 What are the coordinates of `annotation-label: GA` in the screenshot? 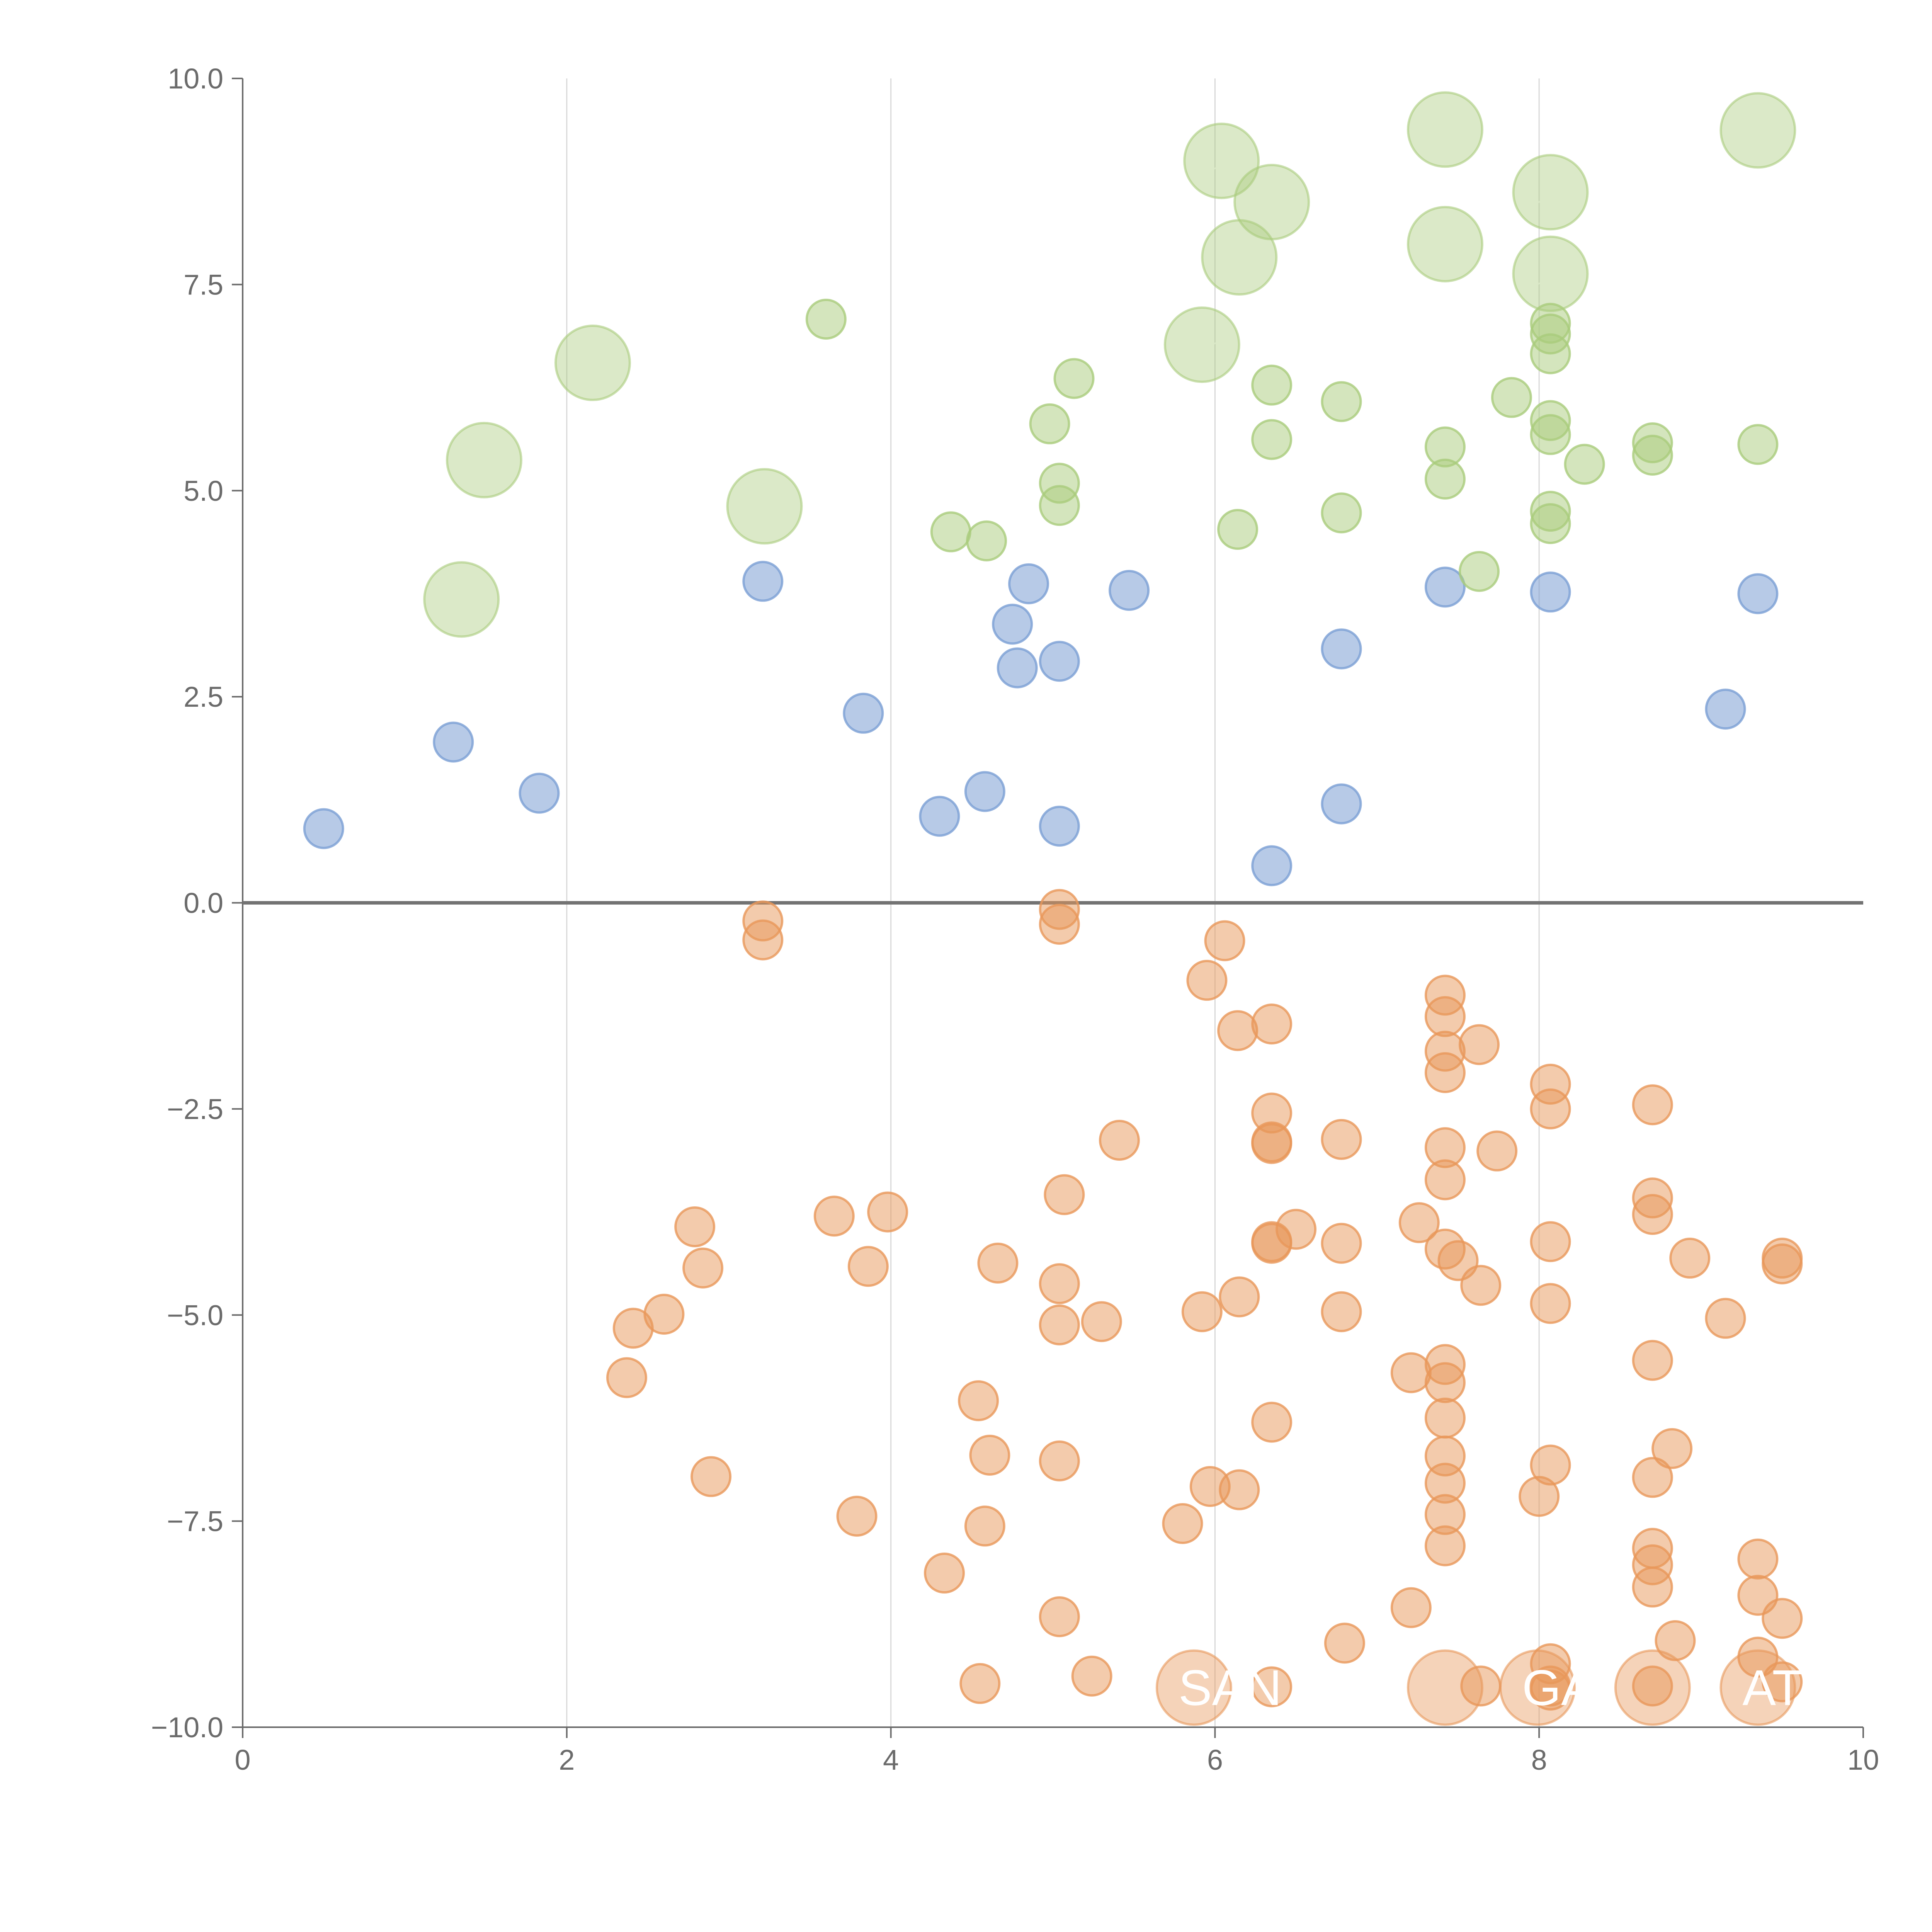 It's located at (1559, 1688).